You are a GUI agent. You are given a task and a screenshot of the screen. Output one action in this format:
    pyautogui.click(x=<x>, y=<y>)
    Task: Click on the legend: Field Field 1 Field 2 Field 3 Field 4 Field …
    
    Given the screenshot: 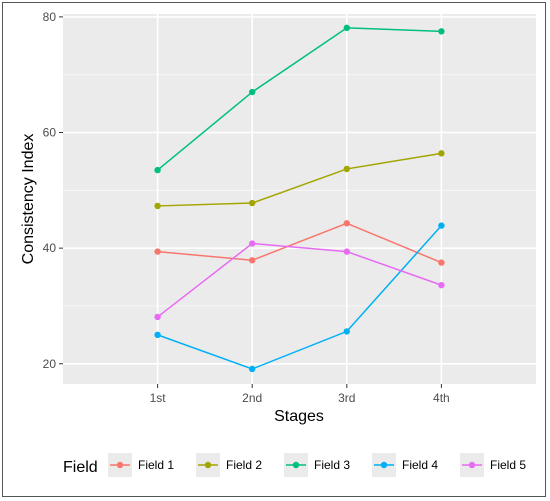 What is the action you would take?
    pyautogui.click(x=294, y=465)
    